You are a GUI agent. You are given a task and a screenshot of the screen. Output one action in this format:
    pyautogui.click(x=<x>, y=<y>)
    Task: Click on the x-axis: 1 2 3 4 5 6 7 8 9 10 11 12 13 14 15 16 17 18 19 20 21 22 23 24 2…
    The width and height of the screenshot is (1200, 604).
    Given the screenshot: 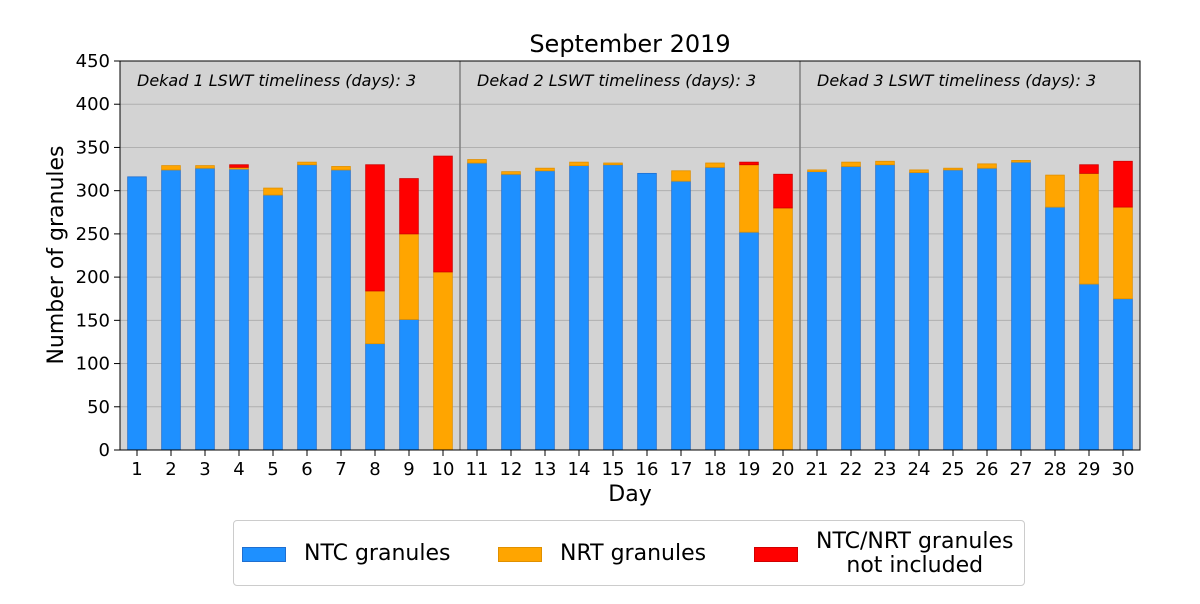 What is the action you would take?
    pyautogui.click(x=632, y=465)
    